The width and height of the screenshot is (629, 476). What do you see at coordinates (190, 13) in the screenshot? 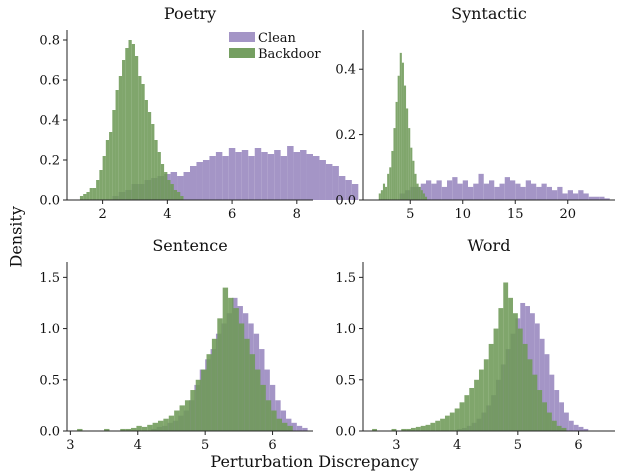
I see `panel-title: Poetry` at bounding box center [190, 13].